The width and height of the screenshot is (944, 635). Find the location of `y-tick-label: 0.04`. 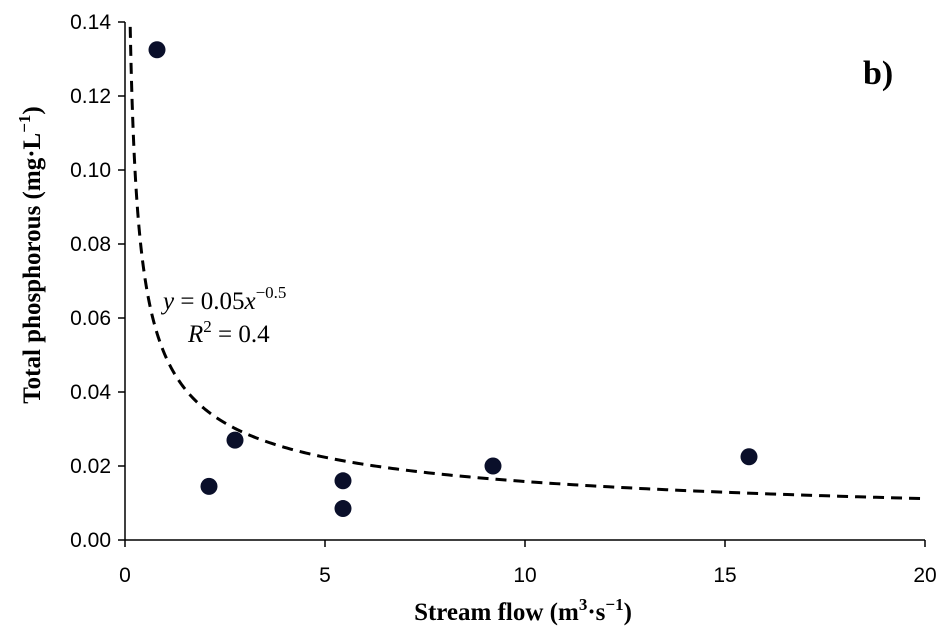

y-tick-label: 0.04 is located at coordinates (90, 392).